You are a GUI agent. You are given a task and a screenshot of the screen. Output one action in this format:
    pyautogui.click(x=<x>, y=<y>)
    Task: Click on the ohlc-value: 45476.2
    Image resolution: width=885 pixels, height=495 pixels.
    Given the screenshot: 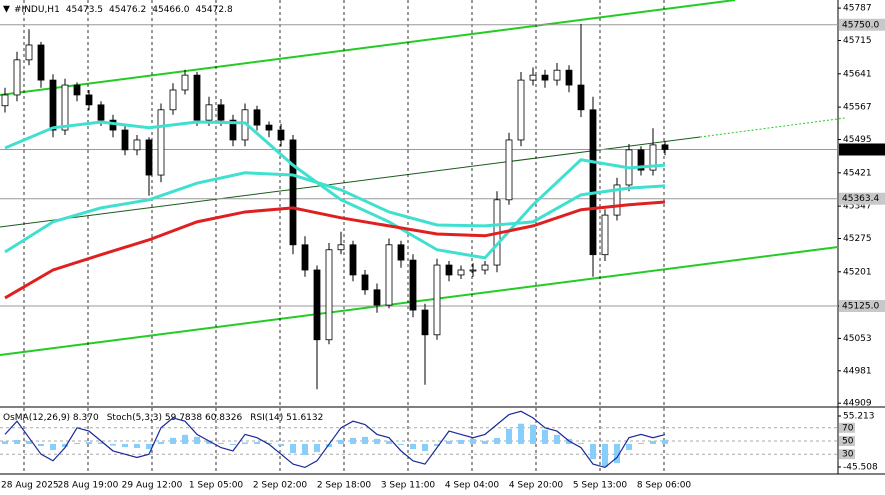 What is the action you would take?
    pyautogui.click(x=127, y=10)
    